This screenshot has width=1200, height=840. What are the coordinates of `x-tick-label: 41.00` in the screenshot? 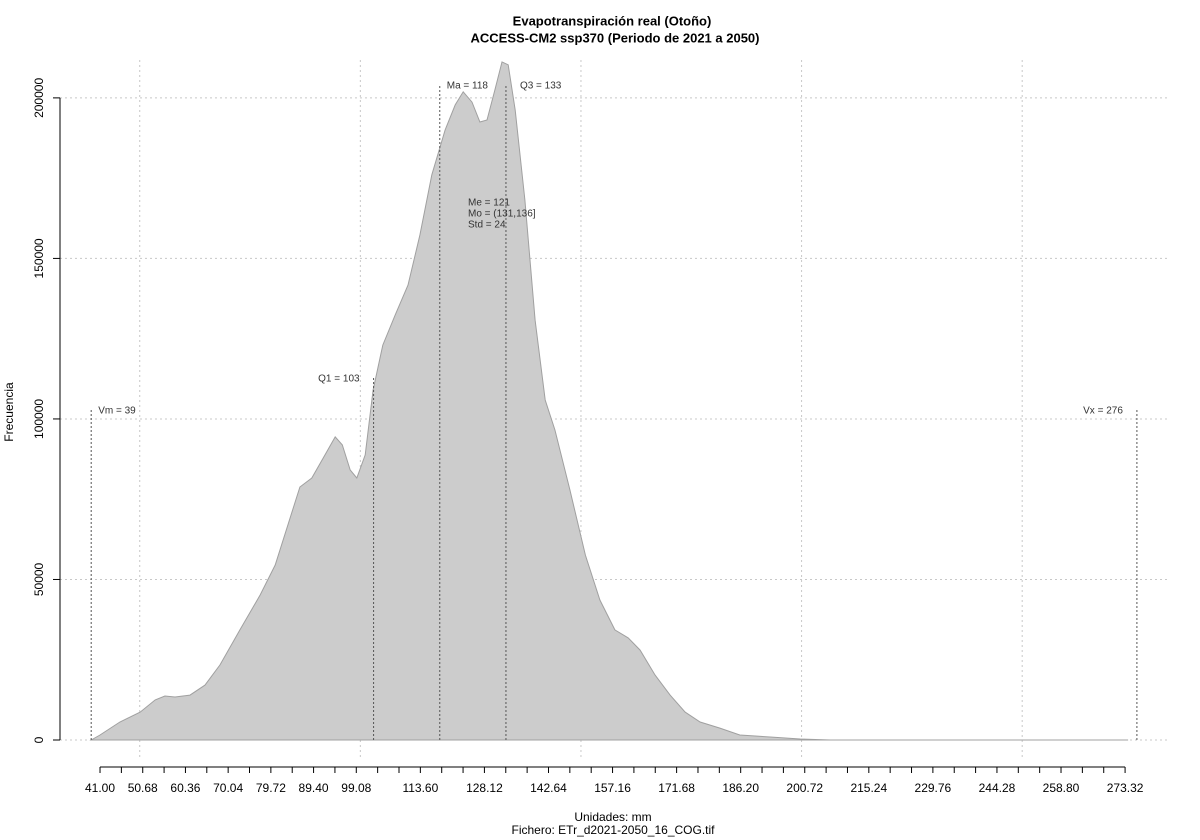 It's located at (100, 788).